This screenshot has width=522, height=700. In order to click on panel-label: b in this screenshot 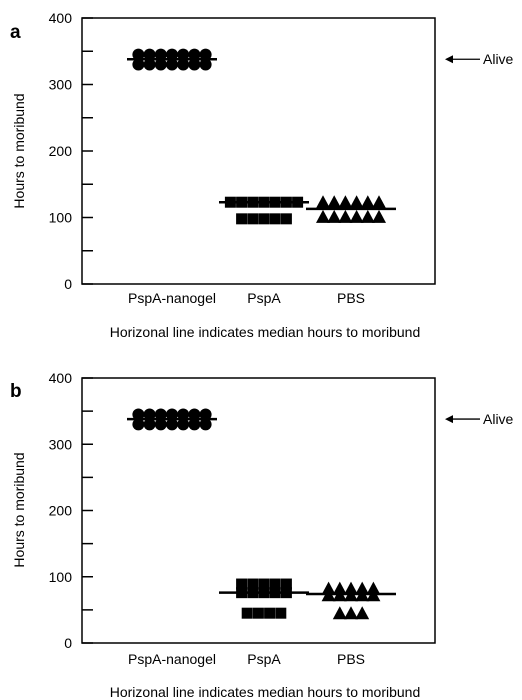, I will do `click(16, 391)`.